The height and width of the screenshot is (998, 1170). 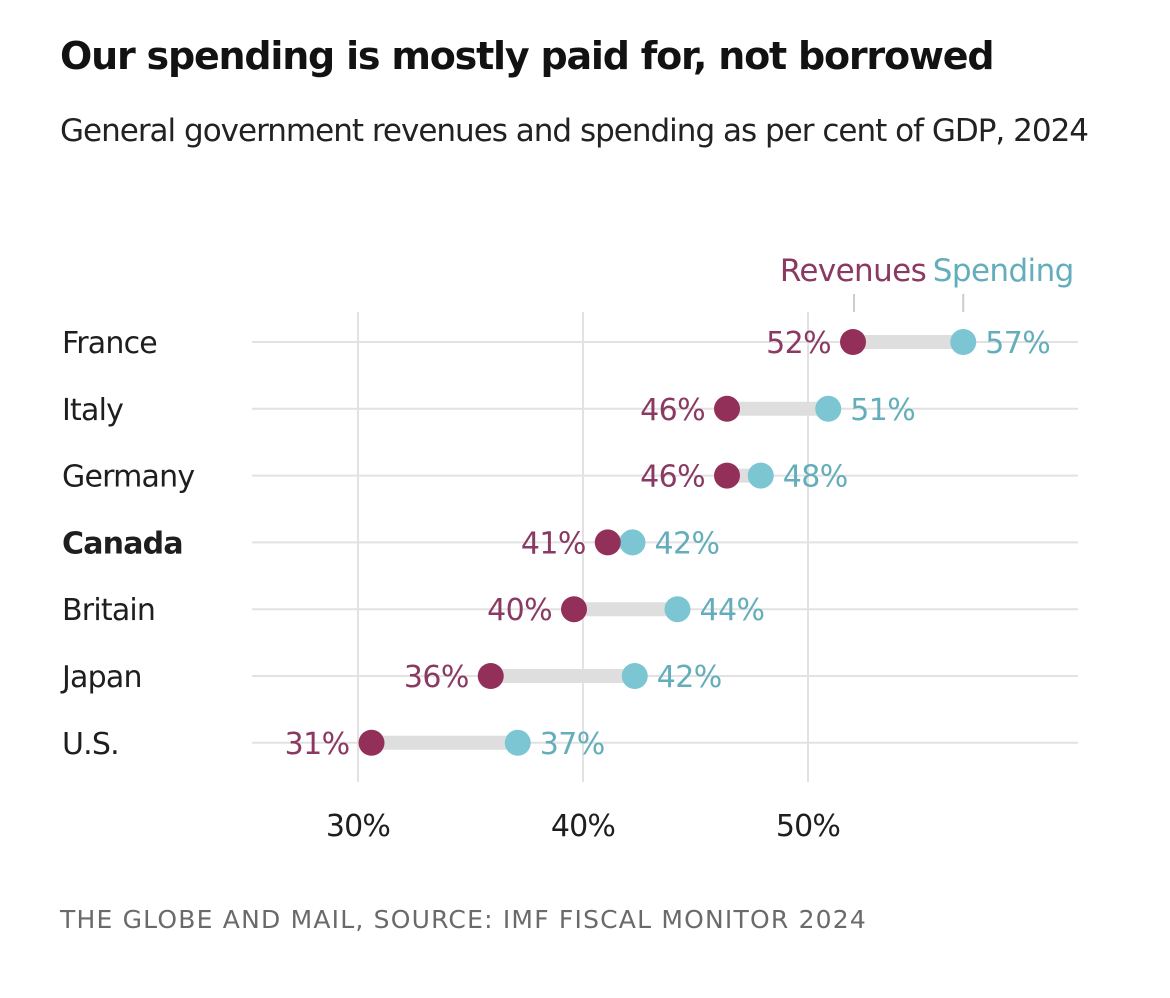 What do you see at coordinates (90, 744) in the screenshot?
I see `category-label: U.S.` at bounding box center [90, 744].